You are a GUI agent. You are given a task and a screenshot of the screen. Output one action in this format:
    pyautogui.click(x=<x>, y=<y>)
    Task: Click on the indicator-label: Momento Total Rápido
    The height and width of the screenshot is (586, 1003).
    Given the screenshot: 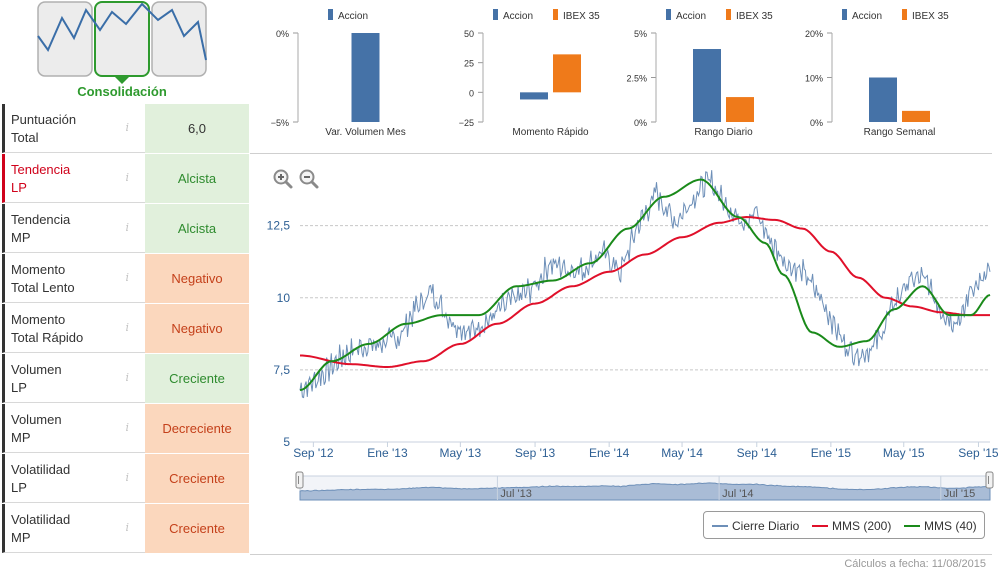 What is the action you would take?
    pyautogui.click(x=47, y=329)
    